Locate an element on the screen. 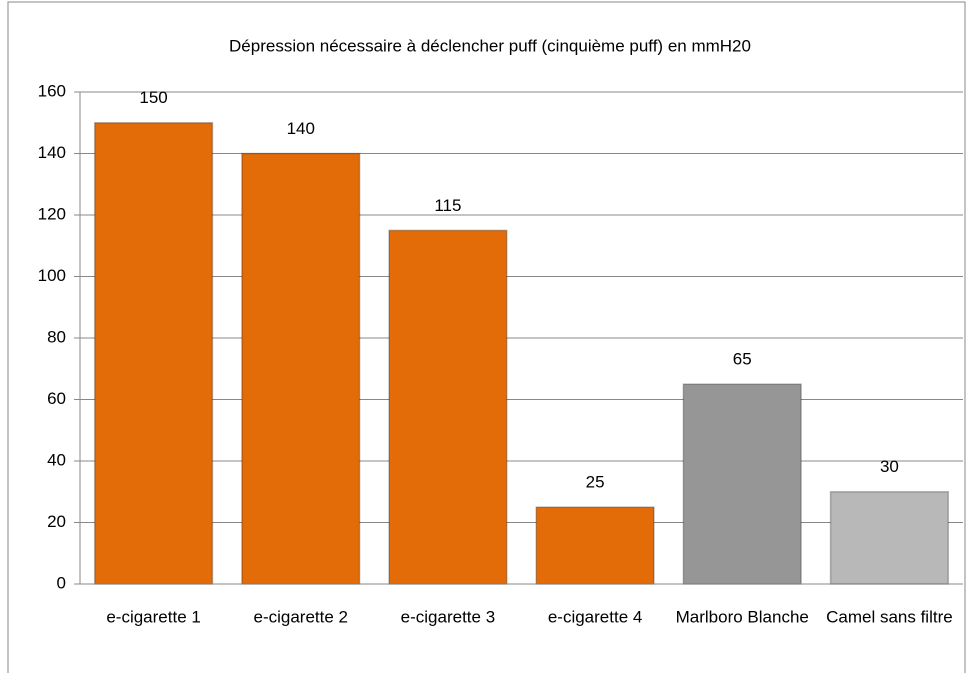 The width and height of the screenshot is (973, 673). x-tick-label: Marlboro Blanche is located at coordinates (742, 616).